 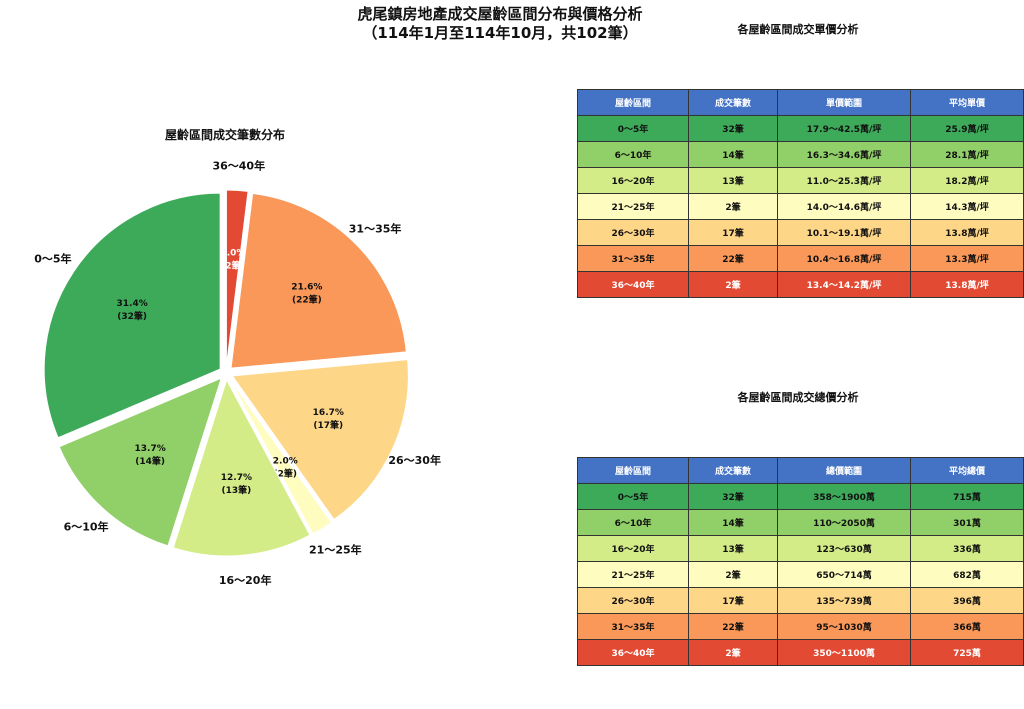 I want to click on header-average-price: 平均單價, so click(x=967, y=102).